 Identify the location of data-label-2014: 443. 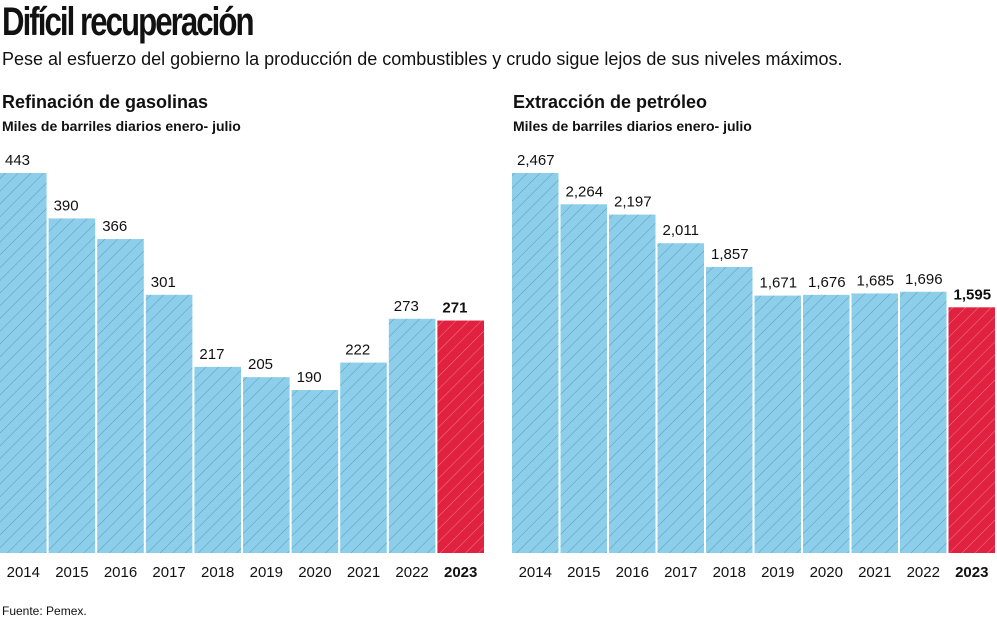
(17, 160).